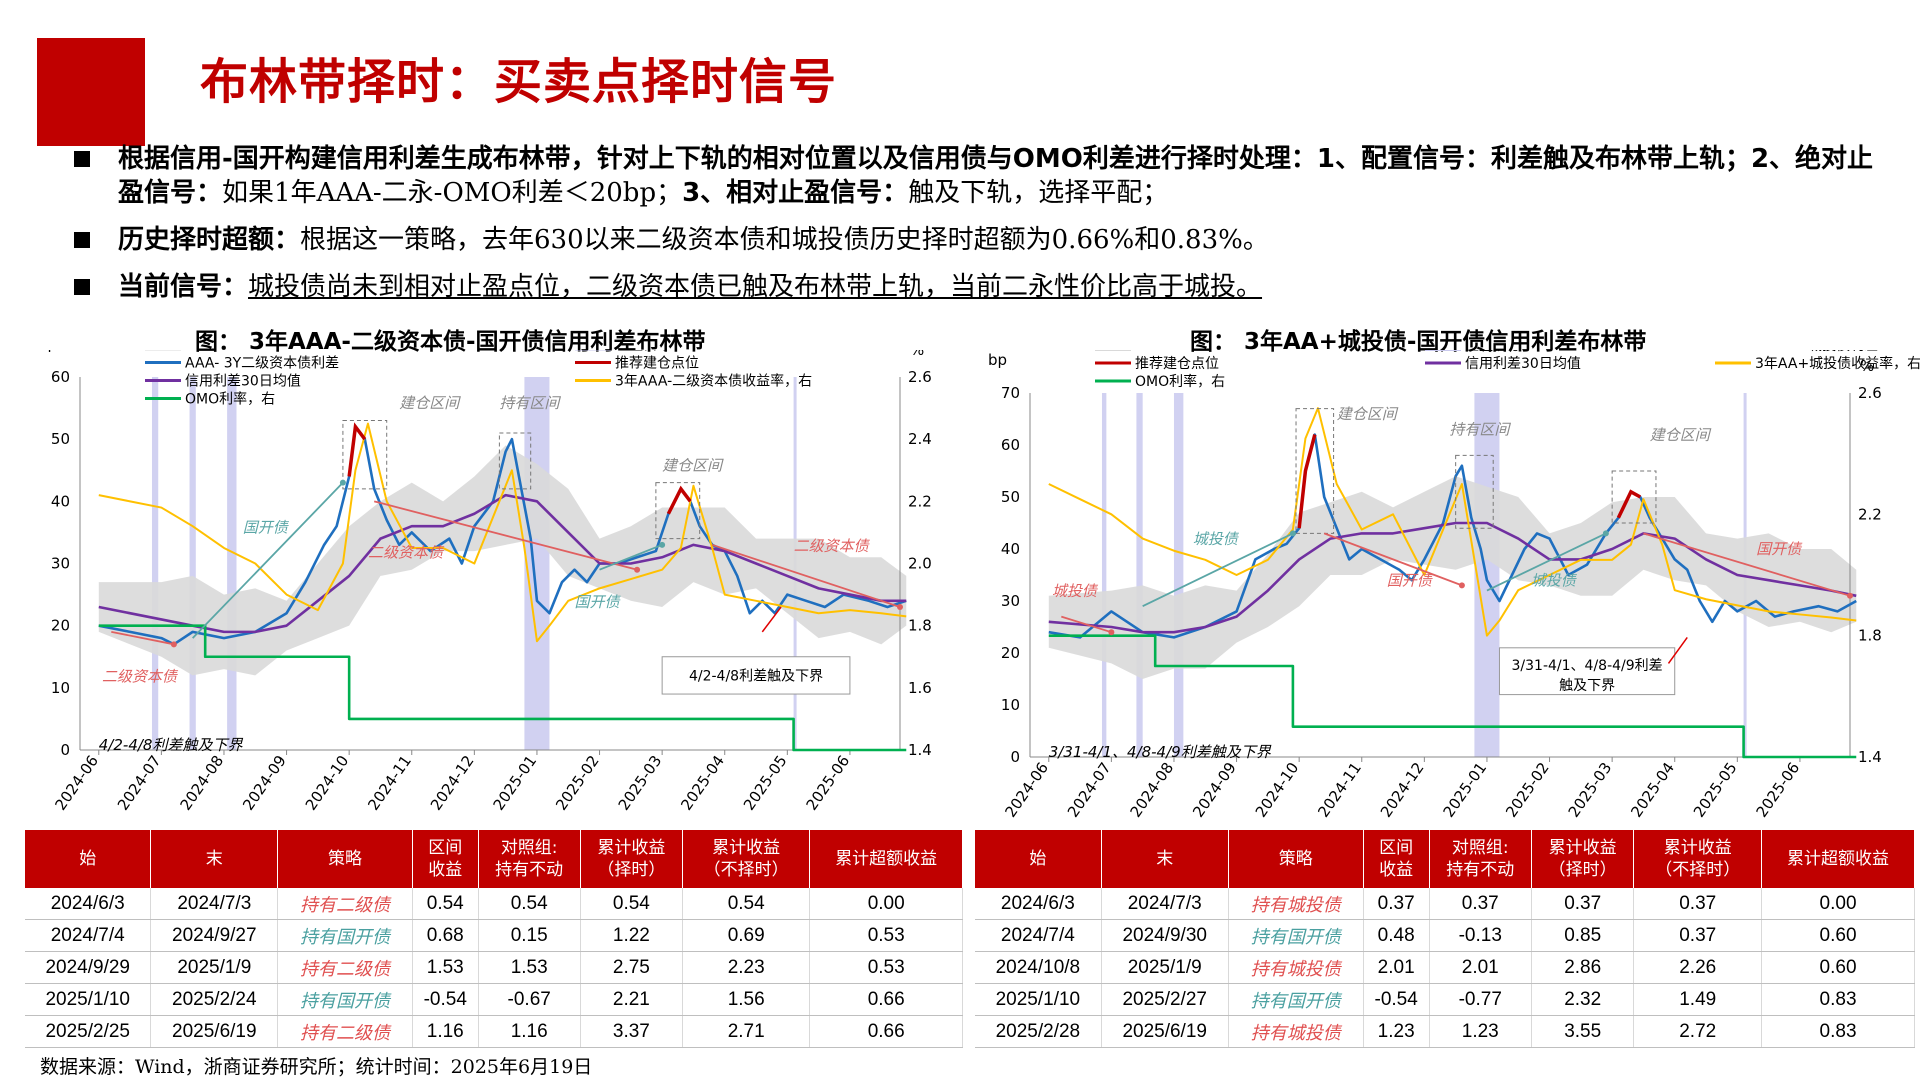 The height and width of the screenshot is (1080, 1920). What do you see at coordinates (529, 935) in the screenshot?
I see `table-cell: 0.15` at bounding box center [529, 935].